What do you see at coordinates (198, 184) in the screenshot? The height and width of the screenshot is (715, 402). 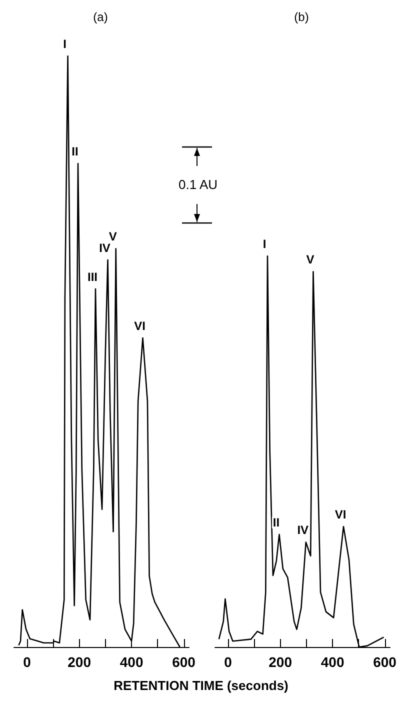 I see `annotation: 0.1 AU` at bounding box center [198, 184].